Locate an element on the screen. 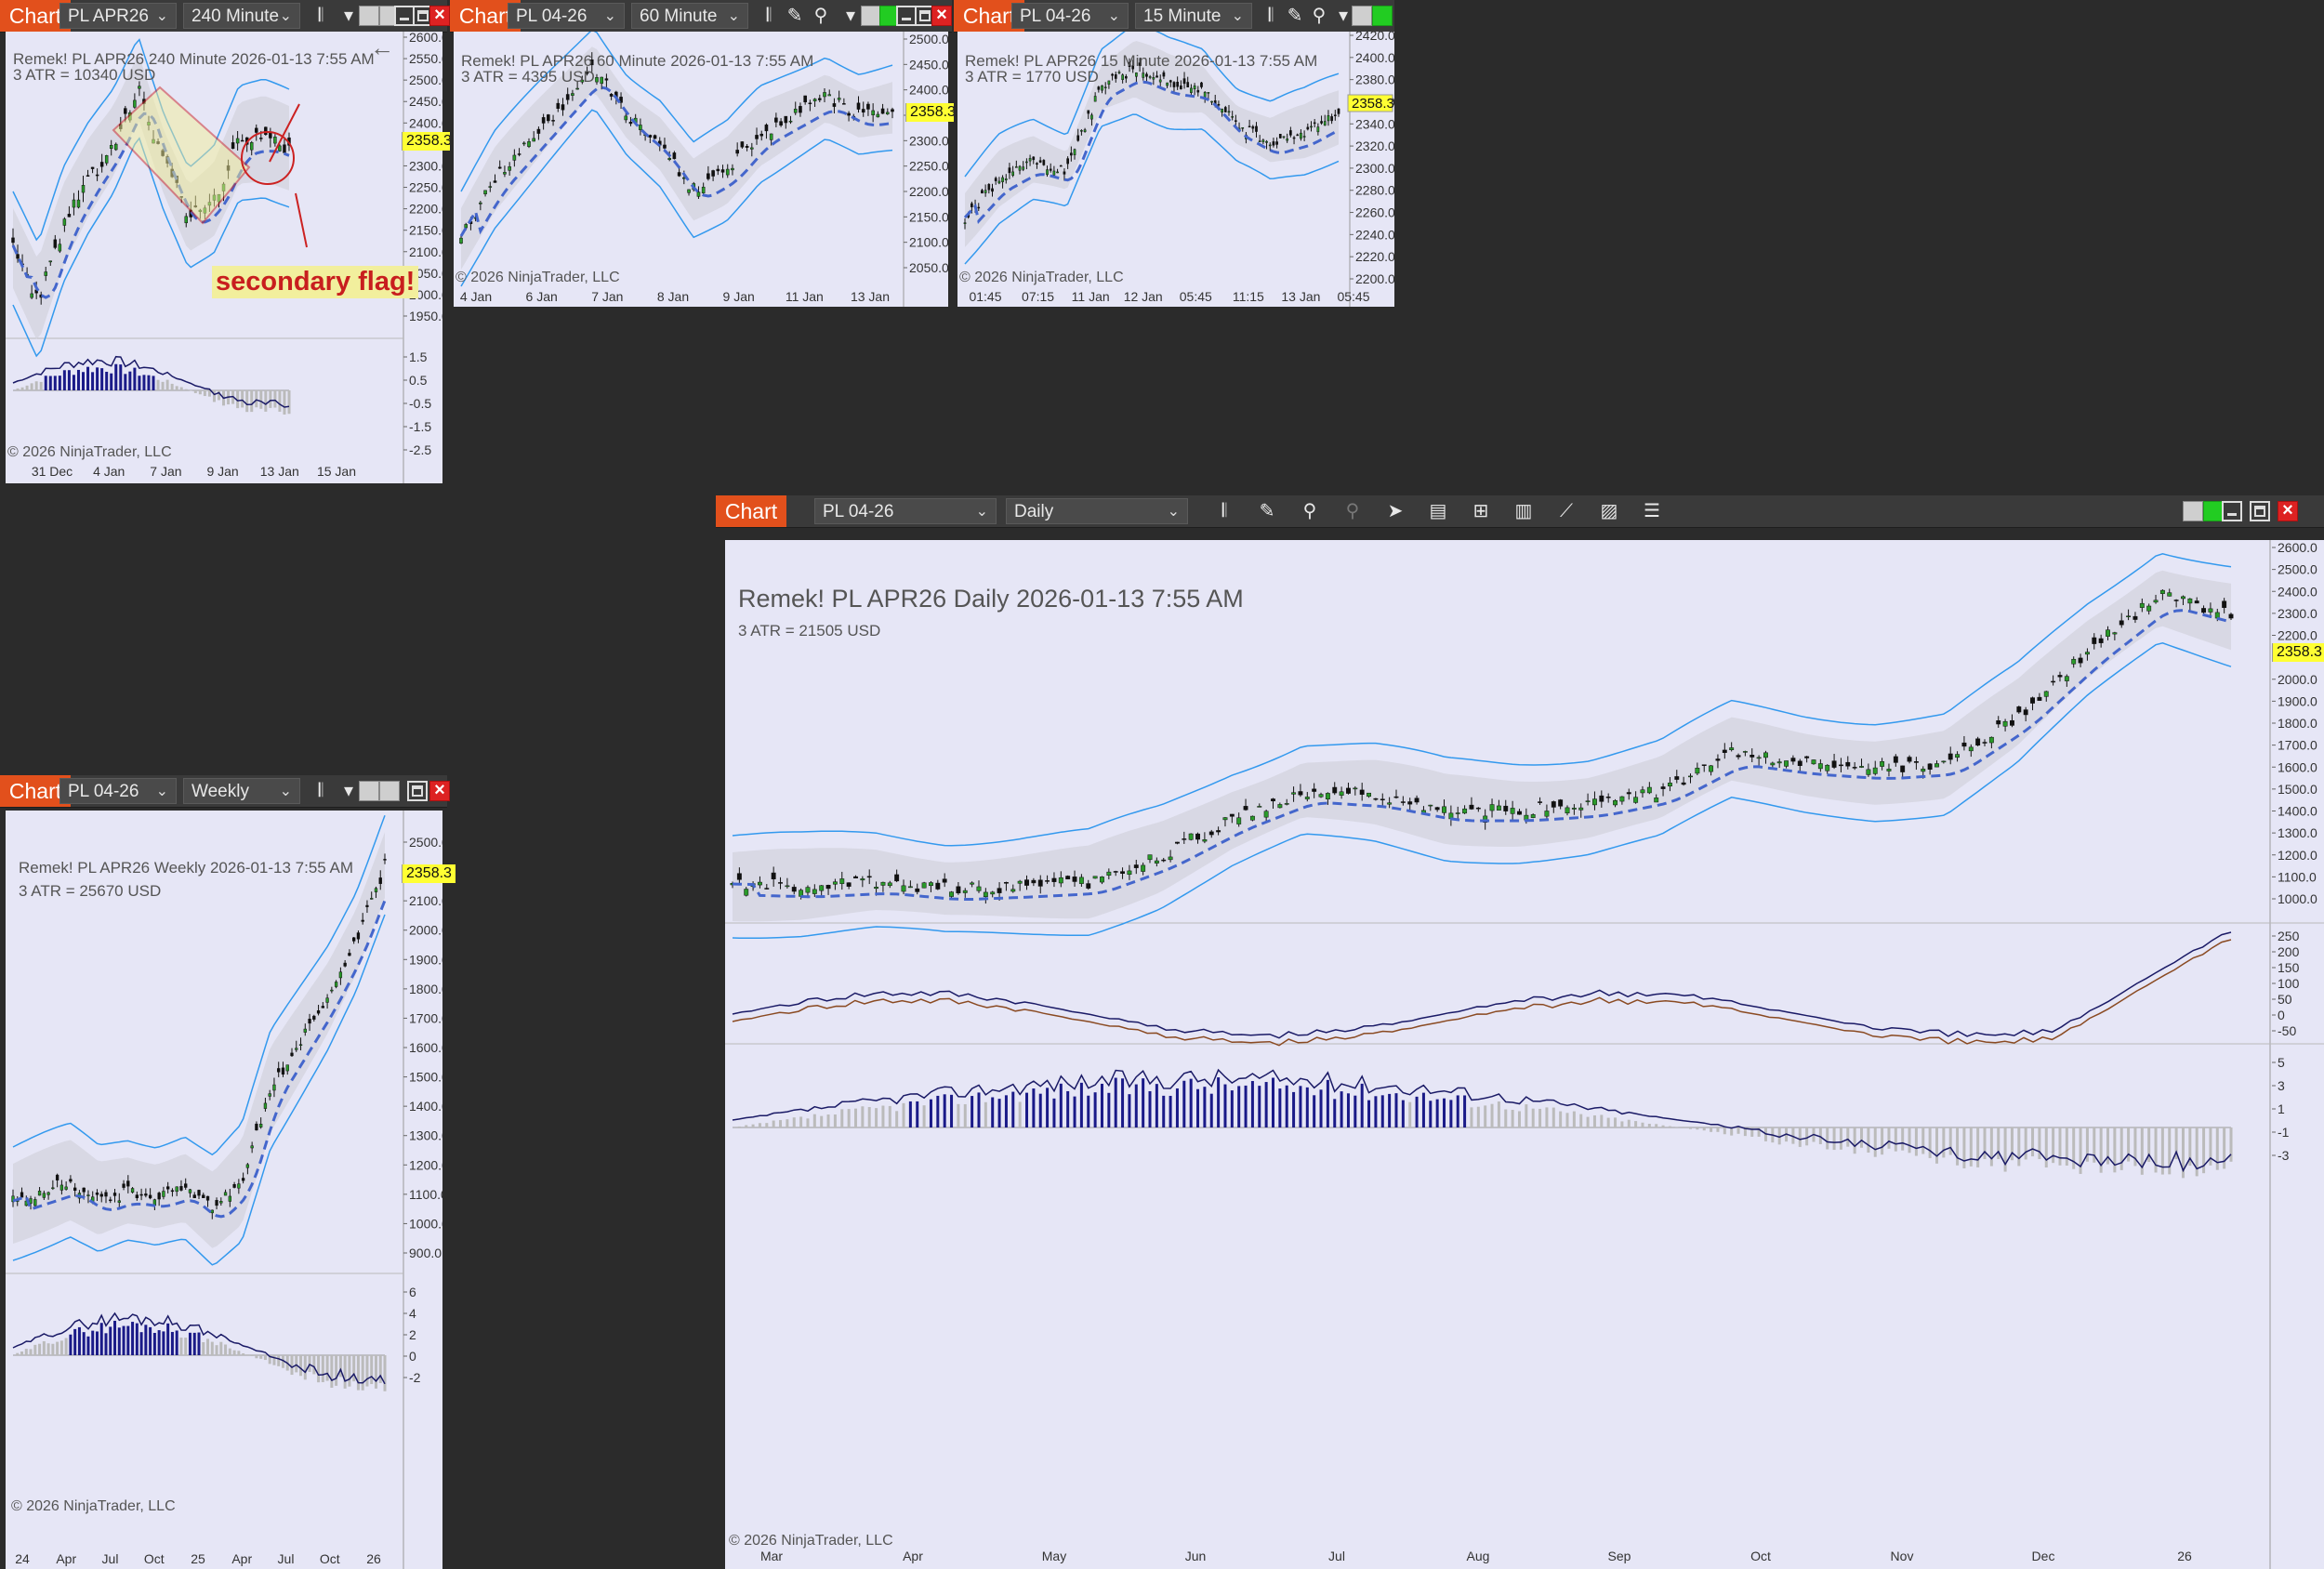 This screenshot has height=1569, width=2324. back-arrow-icon: ← is located at coordinates (382, 47).